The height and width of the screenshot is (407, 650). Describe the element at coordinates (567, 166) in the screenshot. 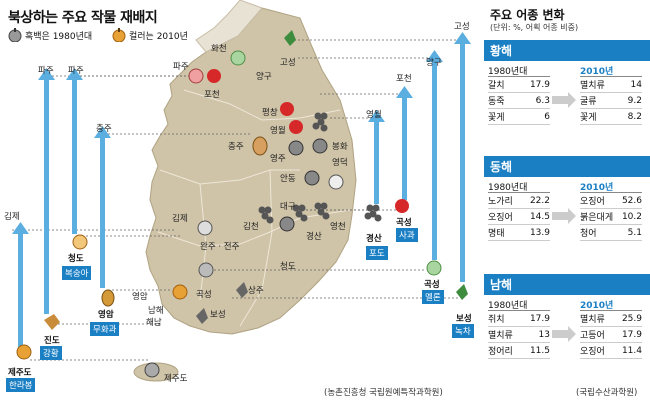

I see `sea-east-header: 동해` at that location.